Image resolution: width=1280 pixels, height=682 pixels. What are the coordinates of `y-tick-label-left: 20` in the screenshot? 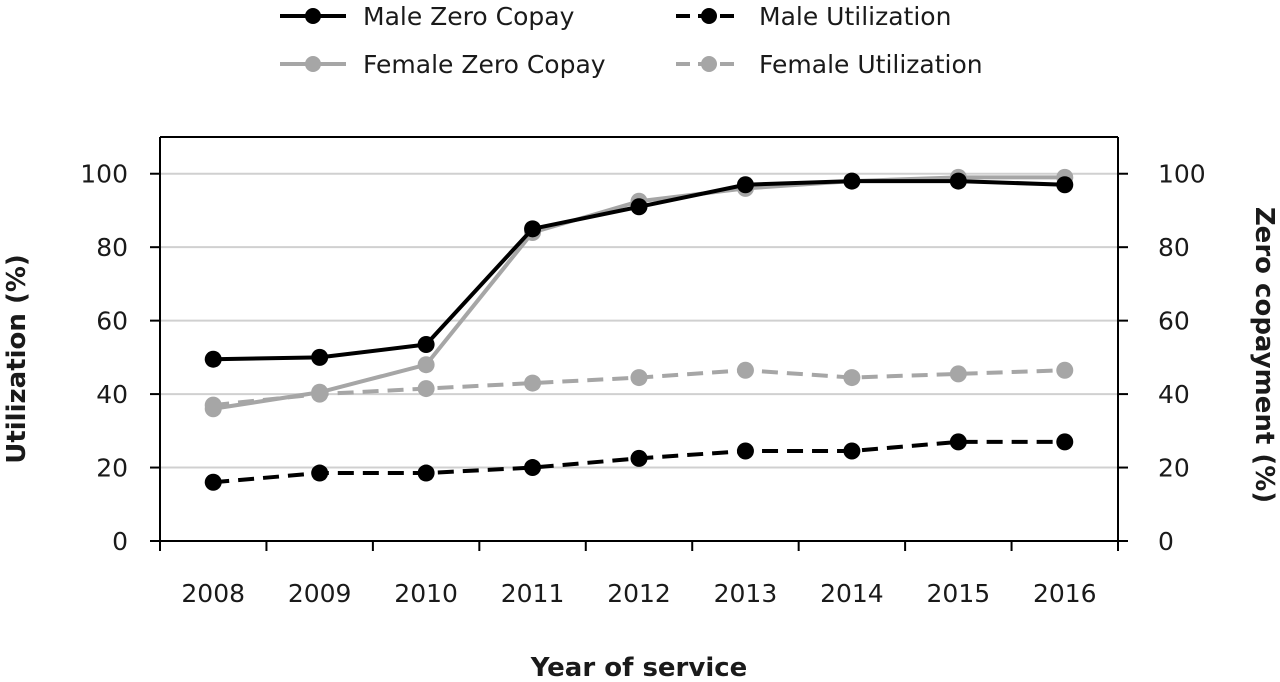 It's located at (112, 468).